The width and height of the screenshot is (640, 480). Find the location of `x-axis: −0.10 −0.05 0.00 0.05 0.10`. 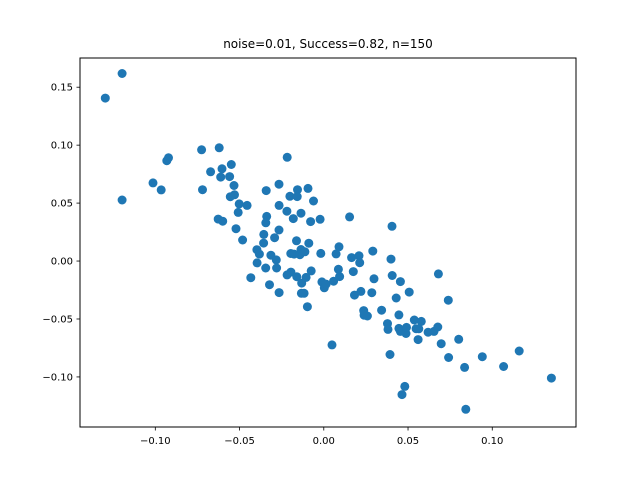

x-axis: −0.10 −0.05 0.00 0.05 0.10 is located at coordinates (321, 437).